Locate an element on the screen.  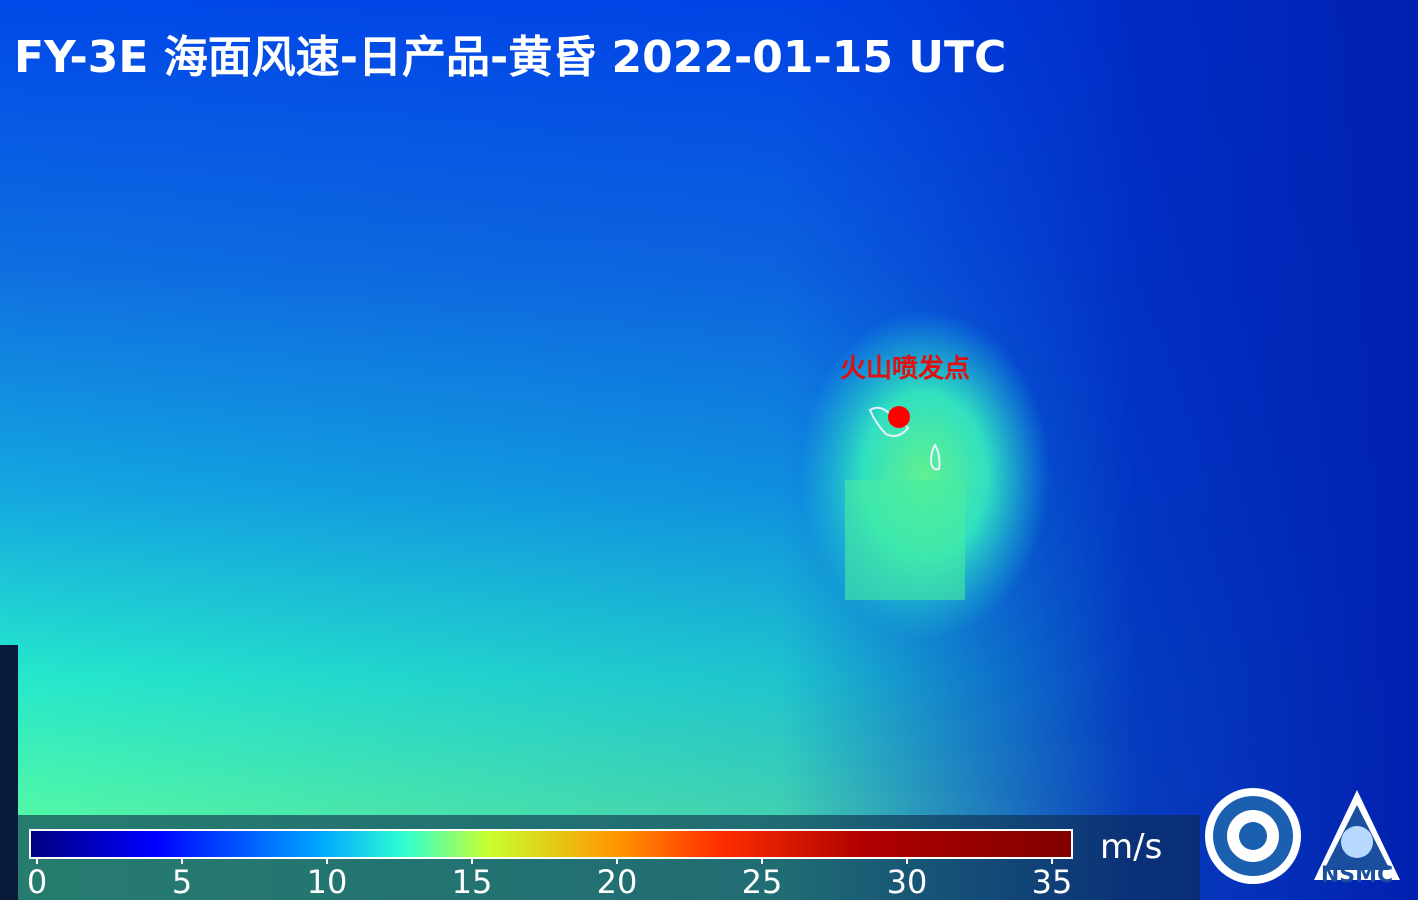
colorbar-tick-label: 35 is located at coordinates (1052, 881).